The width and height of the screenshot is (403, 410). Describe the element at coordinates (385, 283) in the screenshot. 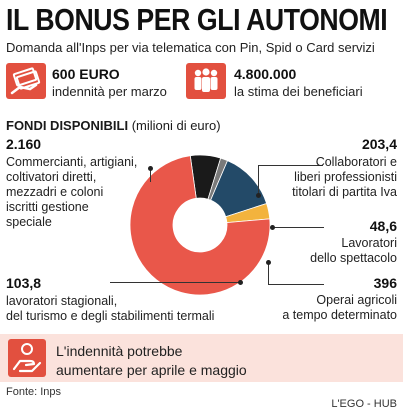

I see `slice-value-agricoli: 396` at that location.